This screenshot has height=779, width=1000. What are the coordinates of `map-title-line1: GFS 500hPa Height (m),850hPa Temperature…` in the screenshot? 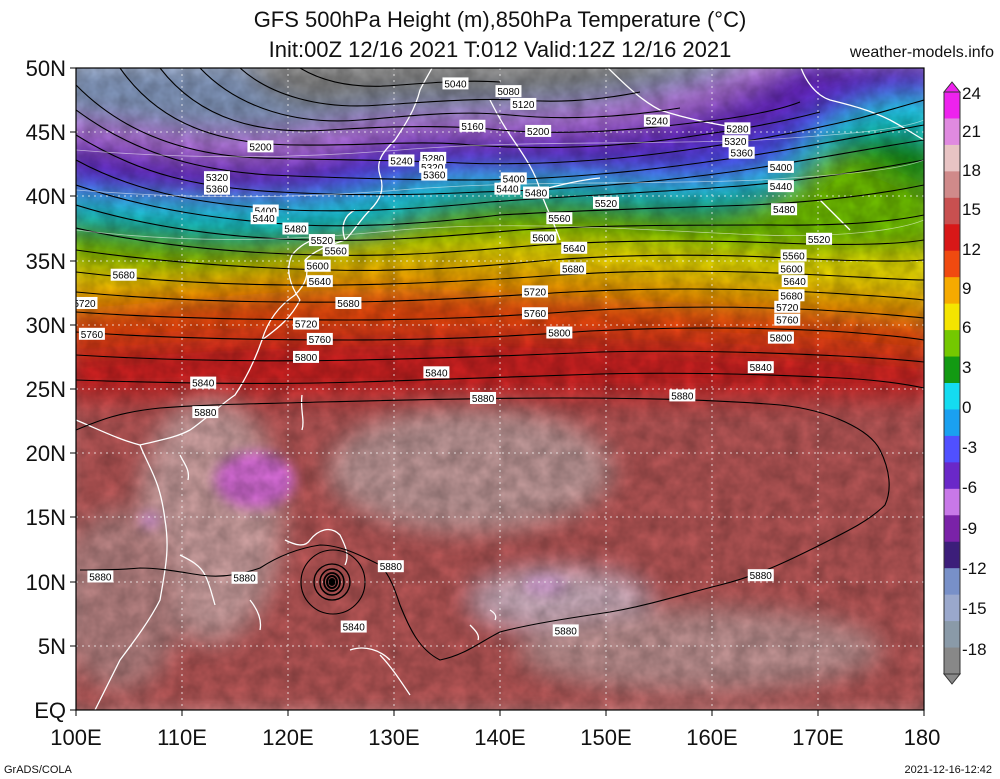 It's located at (500, 19).